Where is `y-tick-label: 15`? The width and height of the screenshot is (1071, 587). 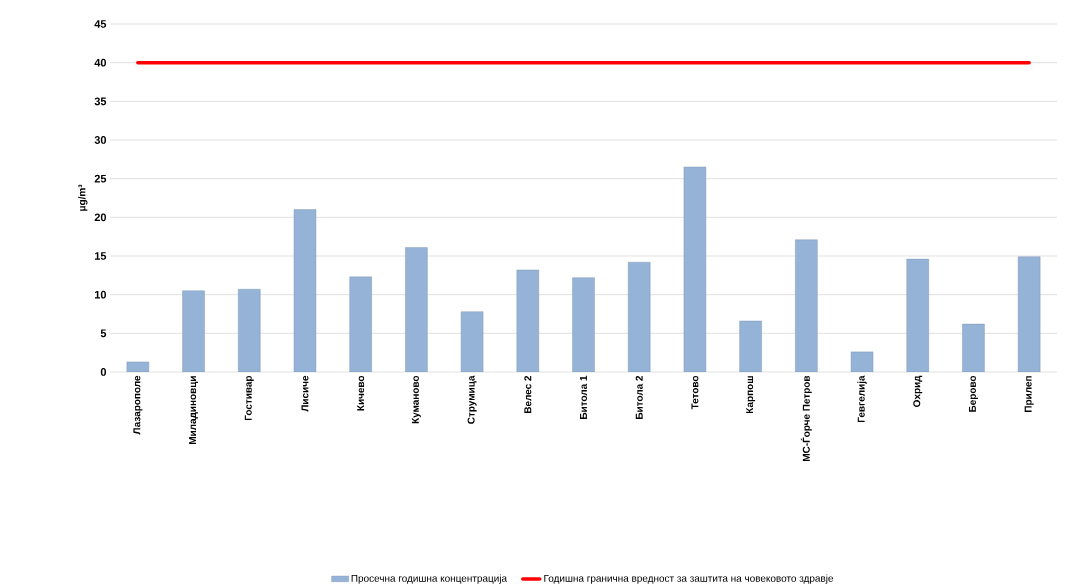 y-tick-label: 15 is located at coordinates (100, 256).